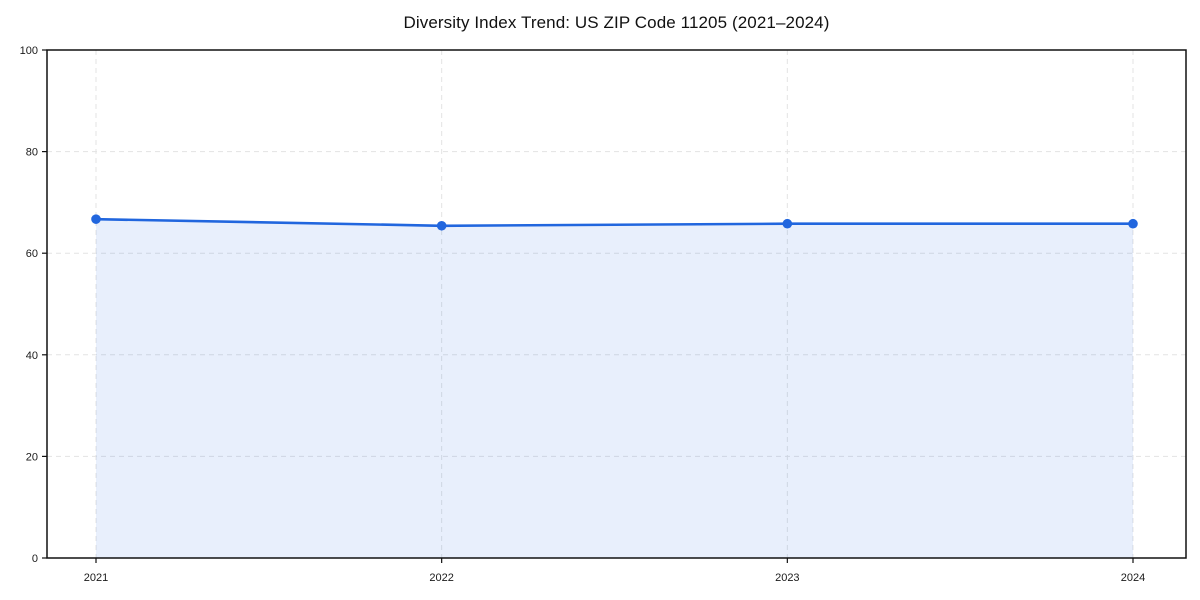  Describe the element at coordinates (35, 559) in the screenshot. I see `y-axis-tick-label: 0` at that location.